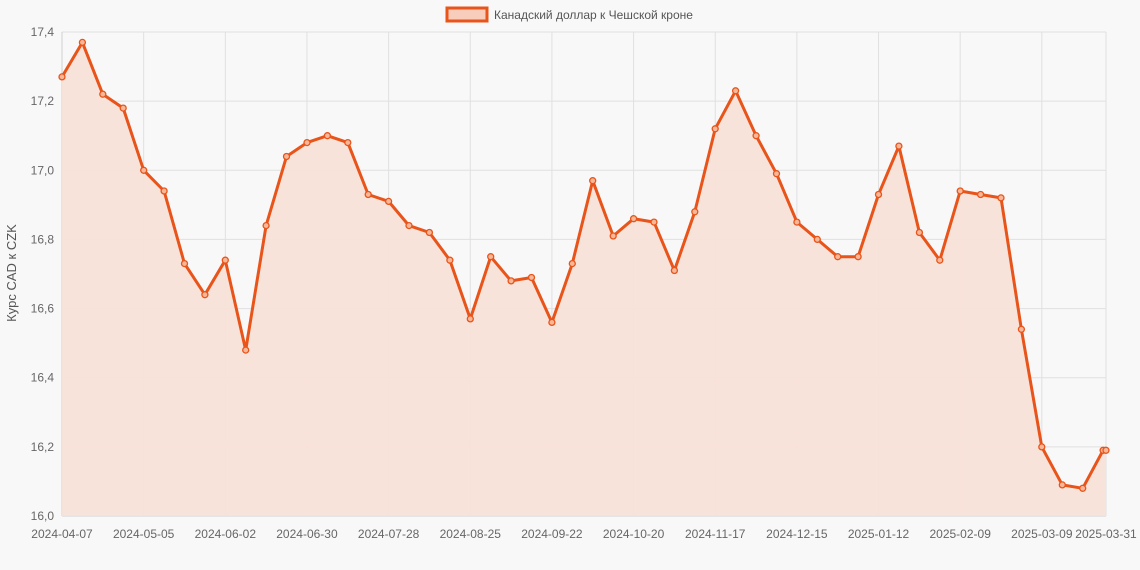  Describe the element at coordinates (471, 534) in the screenshot. I see `x-tick-label: 2024-08-25` at that location.